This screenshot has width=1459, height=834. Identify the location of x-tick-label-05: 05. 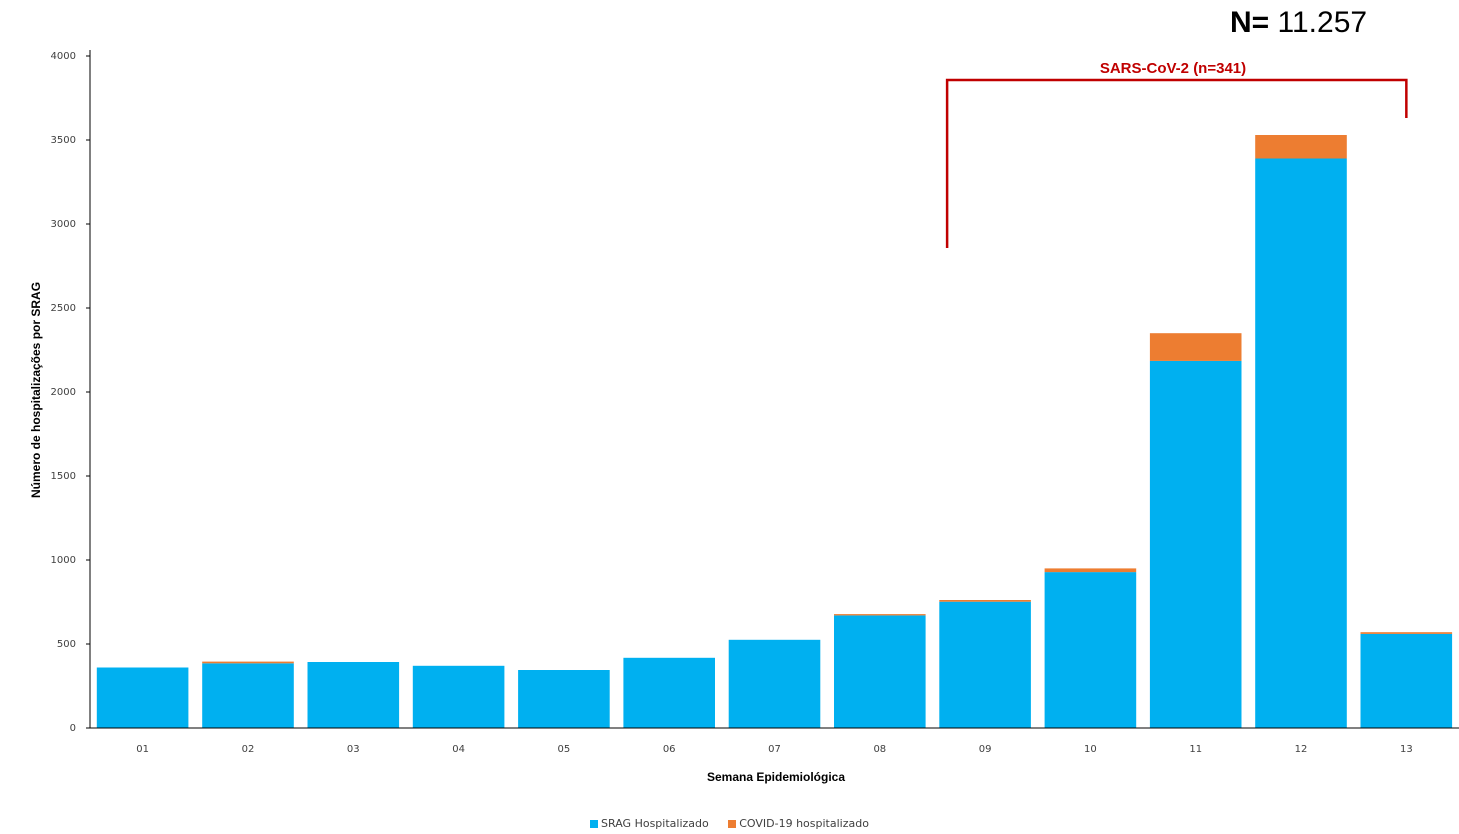
(564, 749).